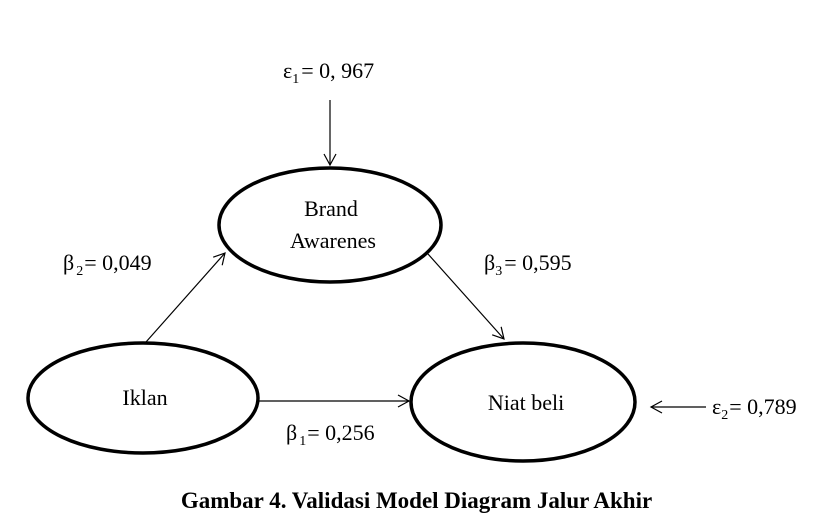  What do you see at coordinates (331, 208) in the screenshot?
I see `brand-label-line1: Brand` at bounding box center [331, 208].